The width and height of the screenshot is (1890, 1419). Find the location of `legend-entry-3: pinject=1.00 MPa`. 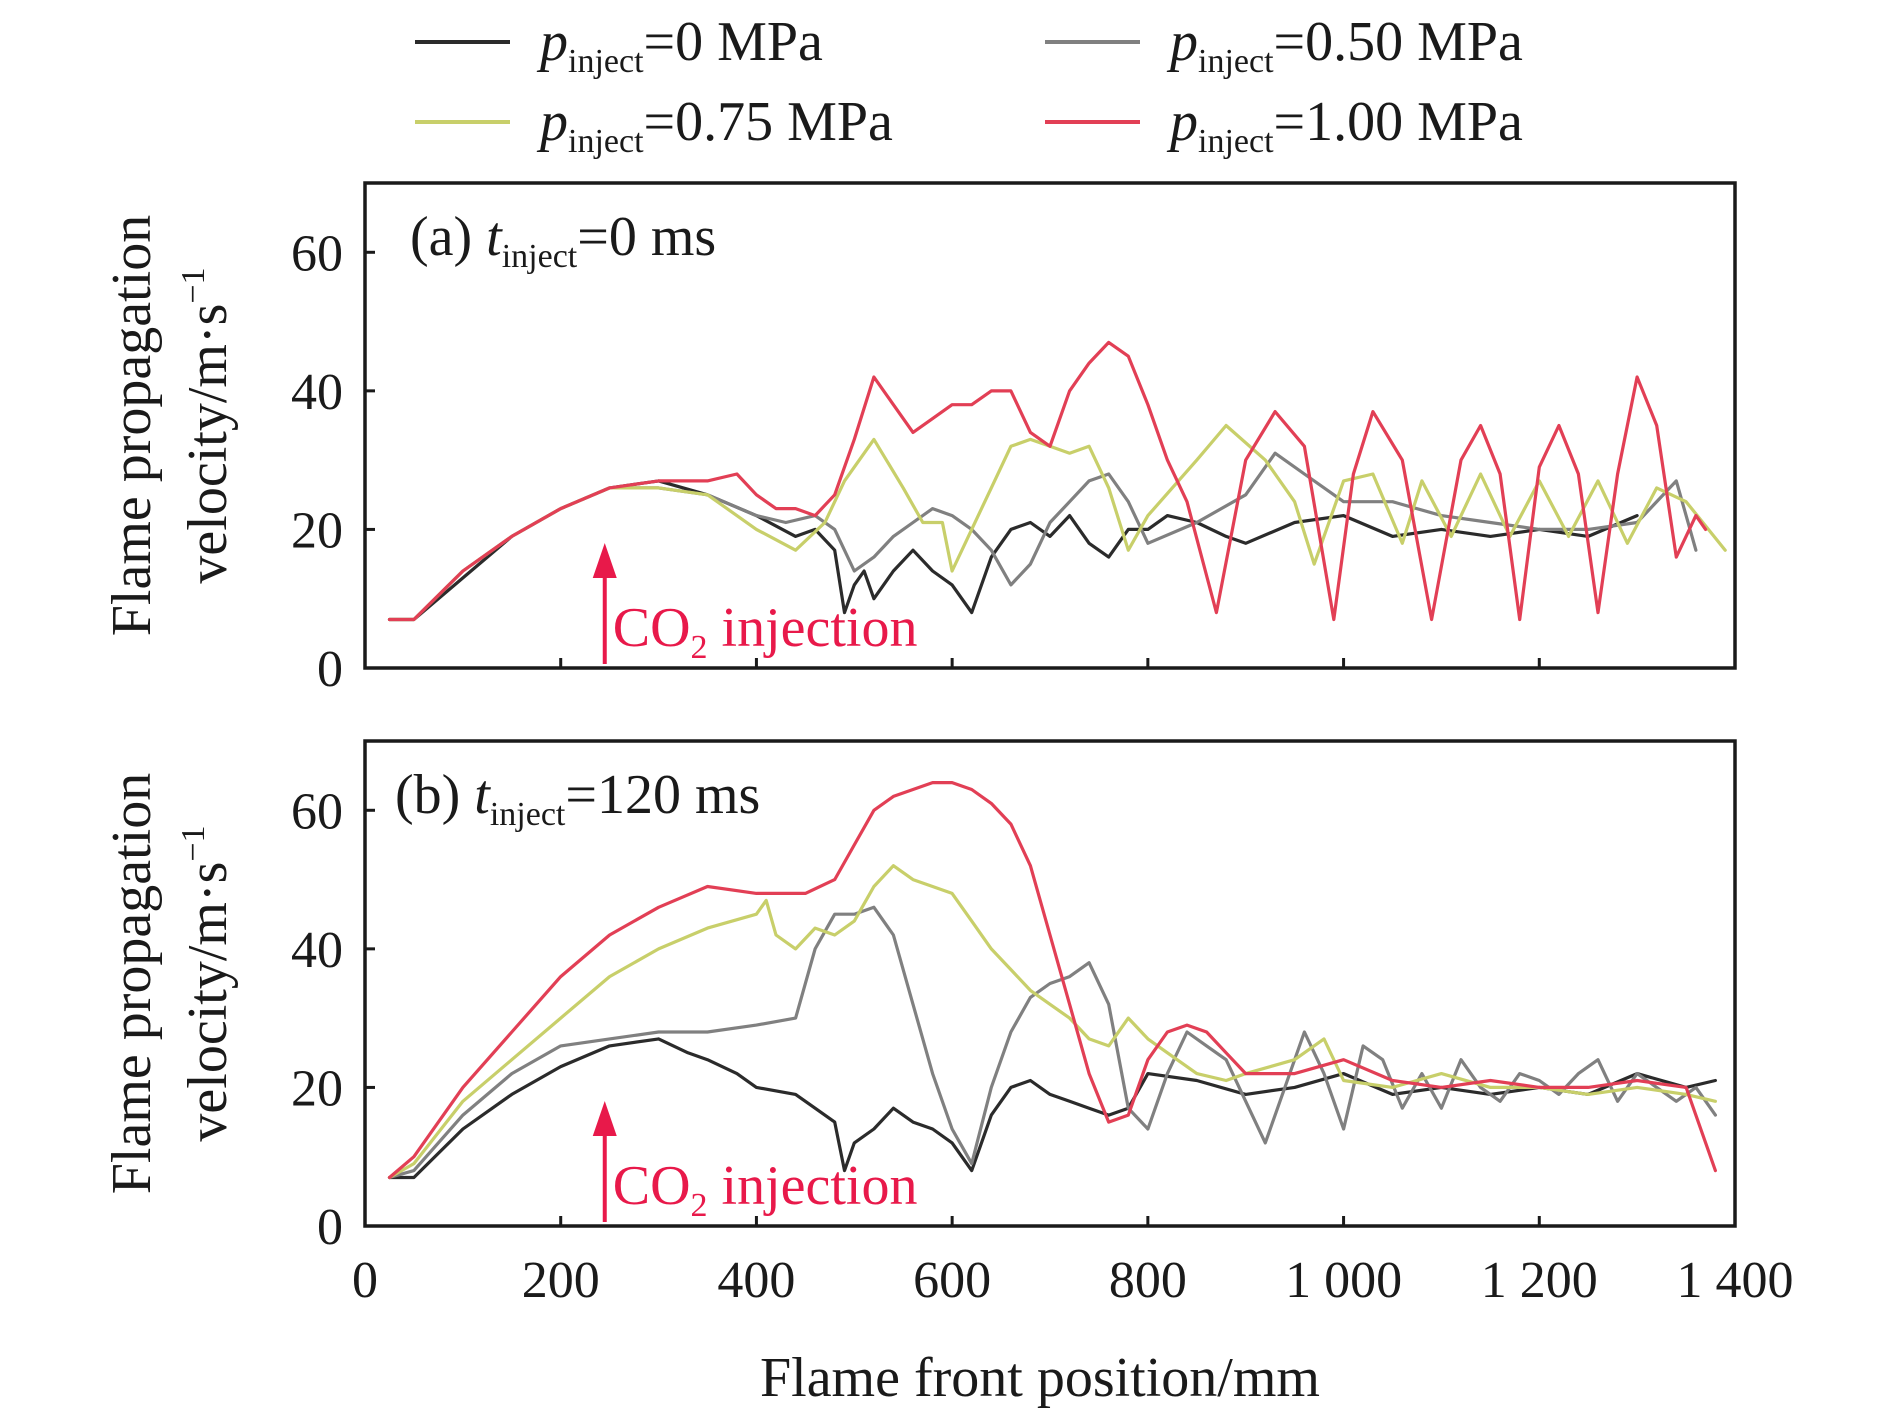

legend-entry-3: pinject=1.00 MPa is located at coordinates (1344, 125).